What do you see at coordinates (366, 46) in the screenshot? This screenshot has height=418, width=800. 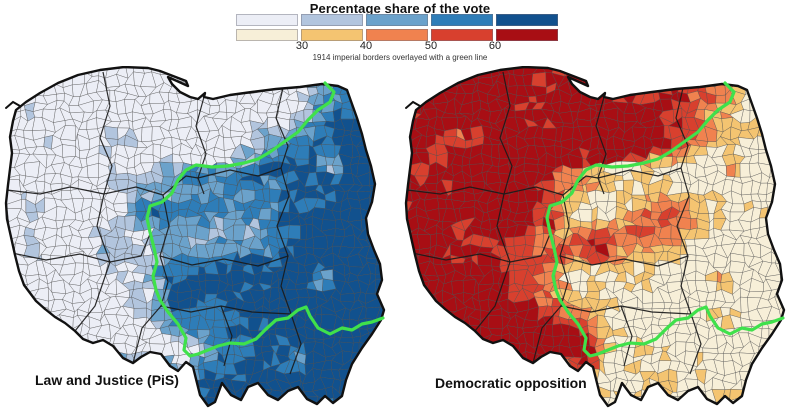 I see `legend-tick: 40` at bounding box center [366, 46].